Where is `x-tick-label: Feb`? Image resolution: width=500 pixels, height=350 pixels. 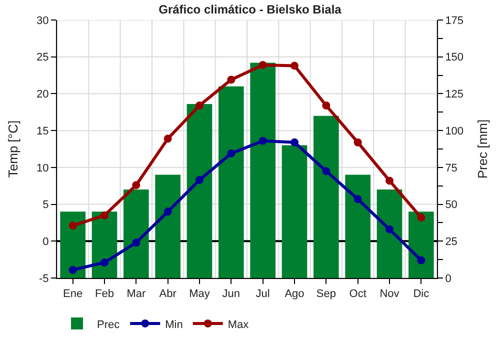
x-tick-label: Feb is located at coordinates (104, 294).